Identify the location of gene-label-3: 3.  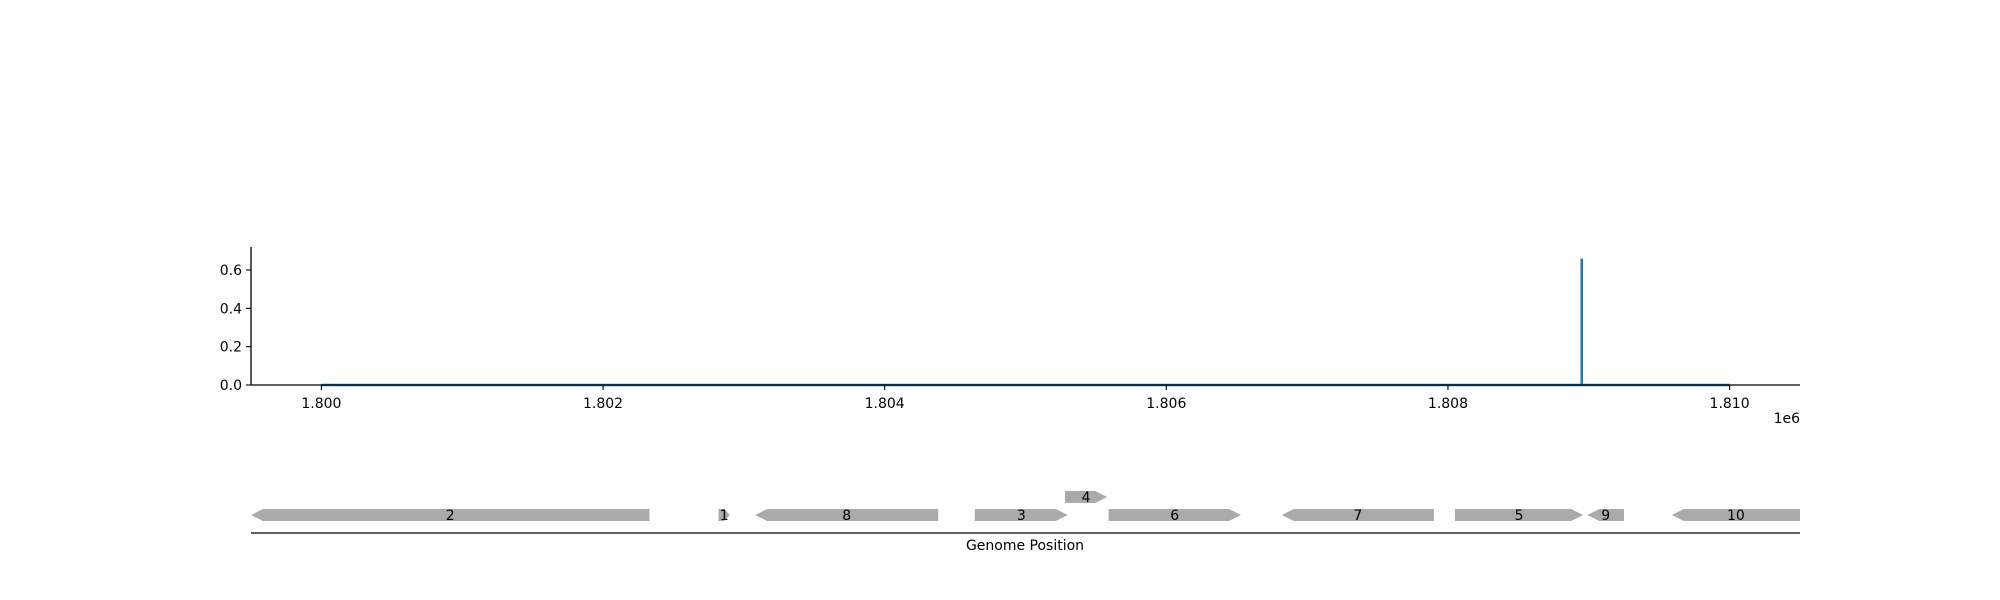
(1021, 516).